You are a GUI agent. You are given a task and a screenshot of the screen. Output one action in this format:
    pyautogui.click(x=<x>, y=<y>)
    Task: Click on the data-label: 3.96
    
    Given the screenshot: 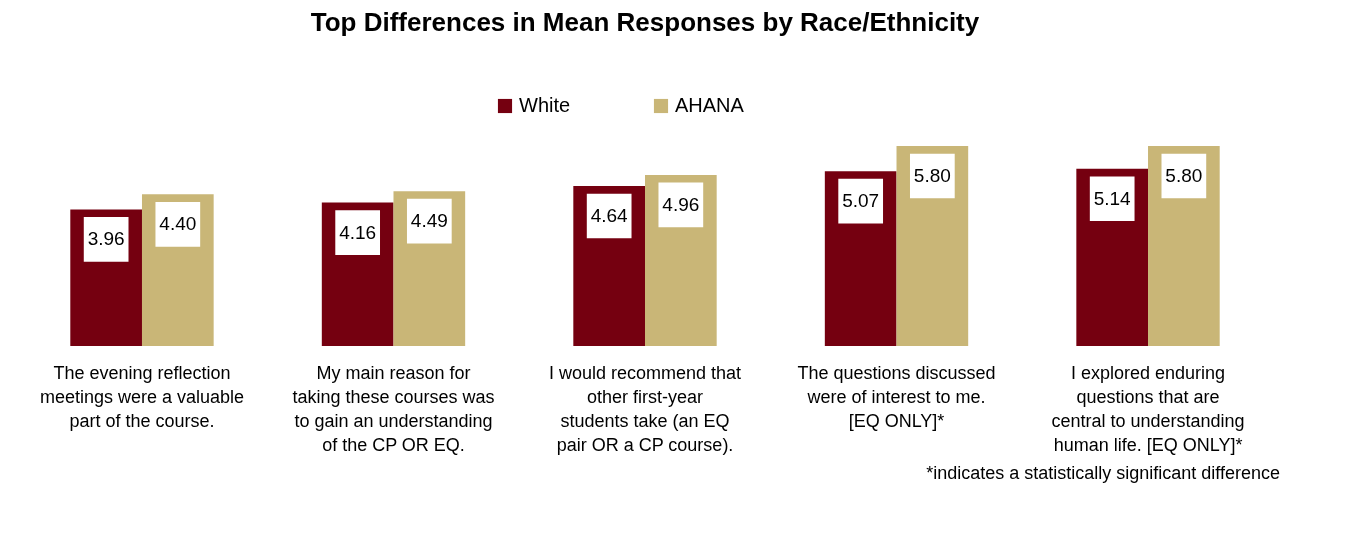 What is the action you would take?
    pyautogui.click(x=106, y=239)
    